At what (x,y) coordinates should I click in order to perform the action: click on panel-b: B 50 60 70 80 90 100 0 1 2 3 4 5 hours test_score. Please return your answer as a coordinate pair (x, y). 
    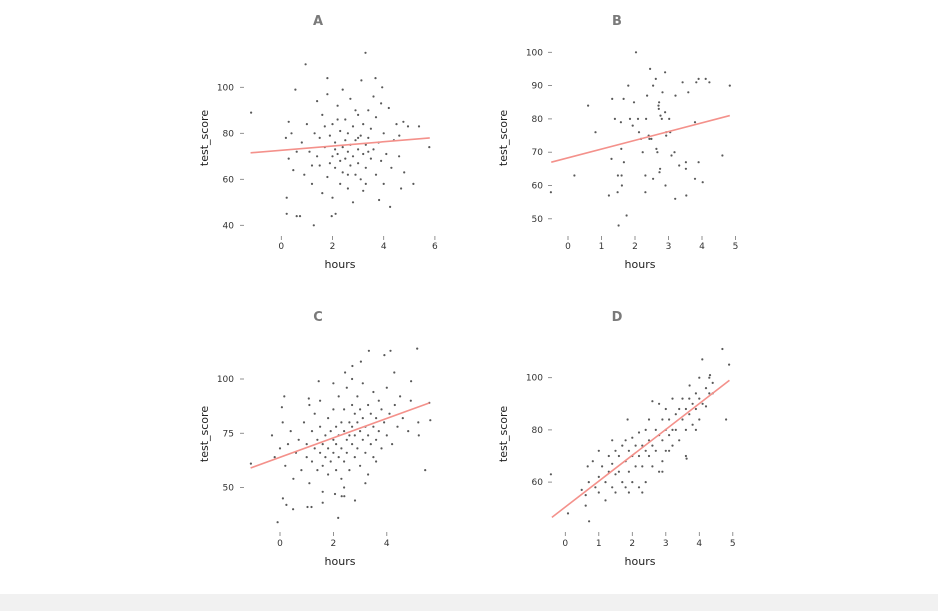
    Looking at the image, I should click on (617, 142).